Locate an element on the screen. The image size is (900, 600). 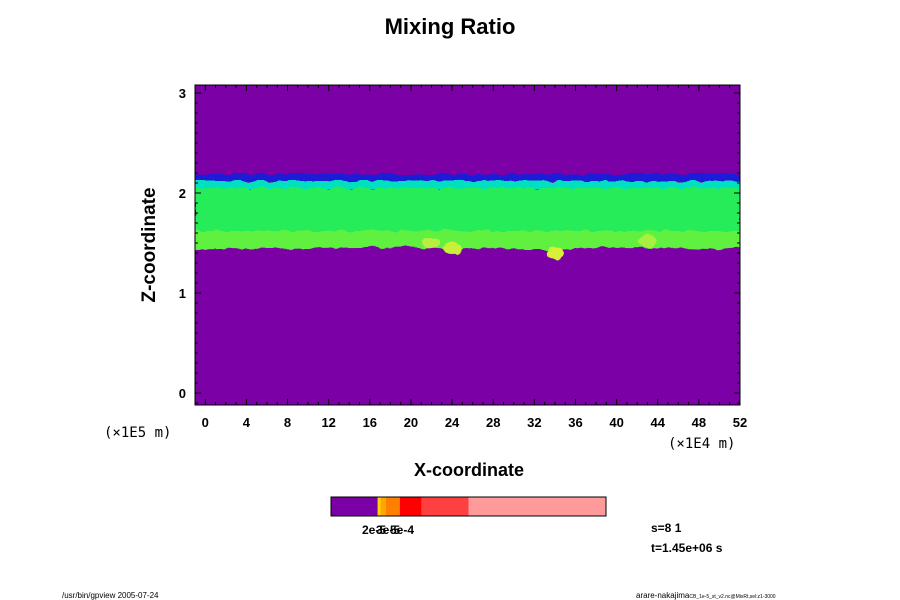
y-tick-label: 0 is located at coordinates (182, 393).